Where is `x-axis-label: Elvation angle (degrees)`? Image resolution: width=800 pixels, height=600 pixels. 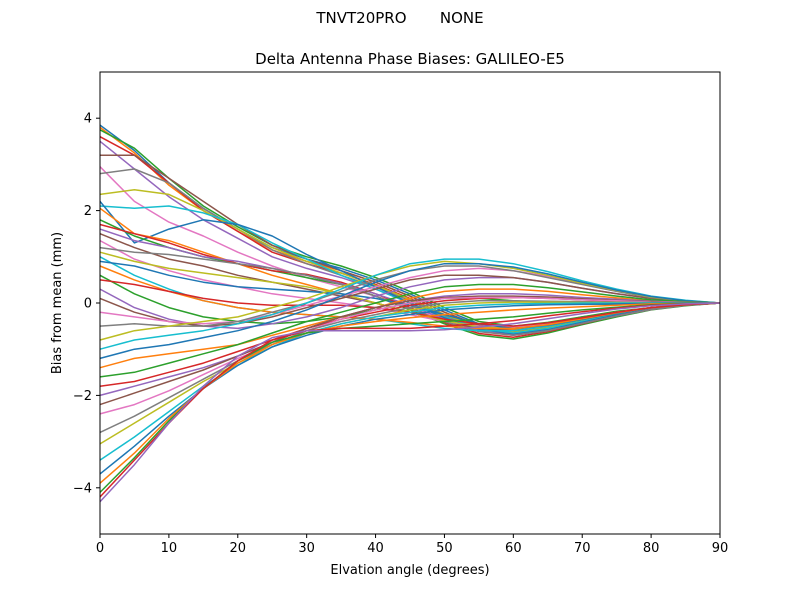
x-axis-label: Elvation angle (degrees) is located at coordinates (409, 570).